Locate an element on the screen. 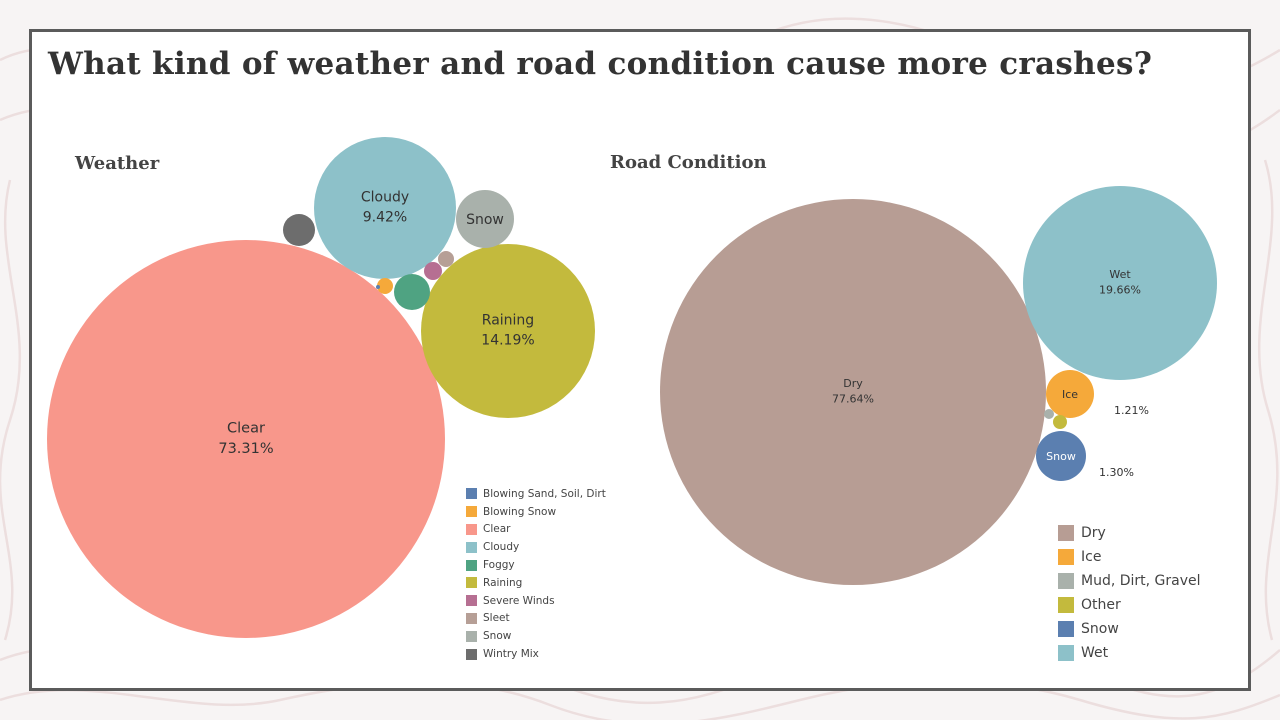 The image size is (1280, 720). legend-label: Ice is located at coordinates (1091, 557).